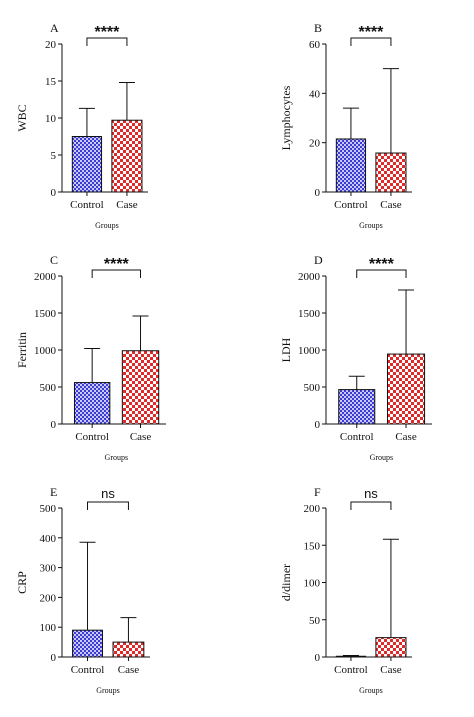 The height and width of the screenshot is (717, 474). I want to click on y-axis-label: Lymphocytes, so click(286, 117).